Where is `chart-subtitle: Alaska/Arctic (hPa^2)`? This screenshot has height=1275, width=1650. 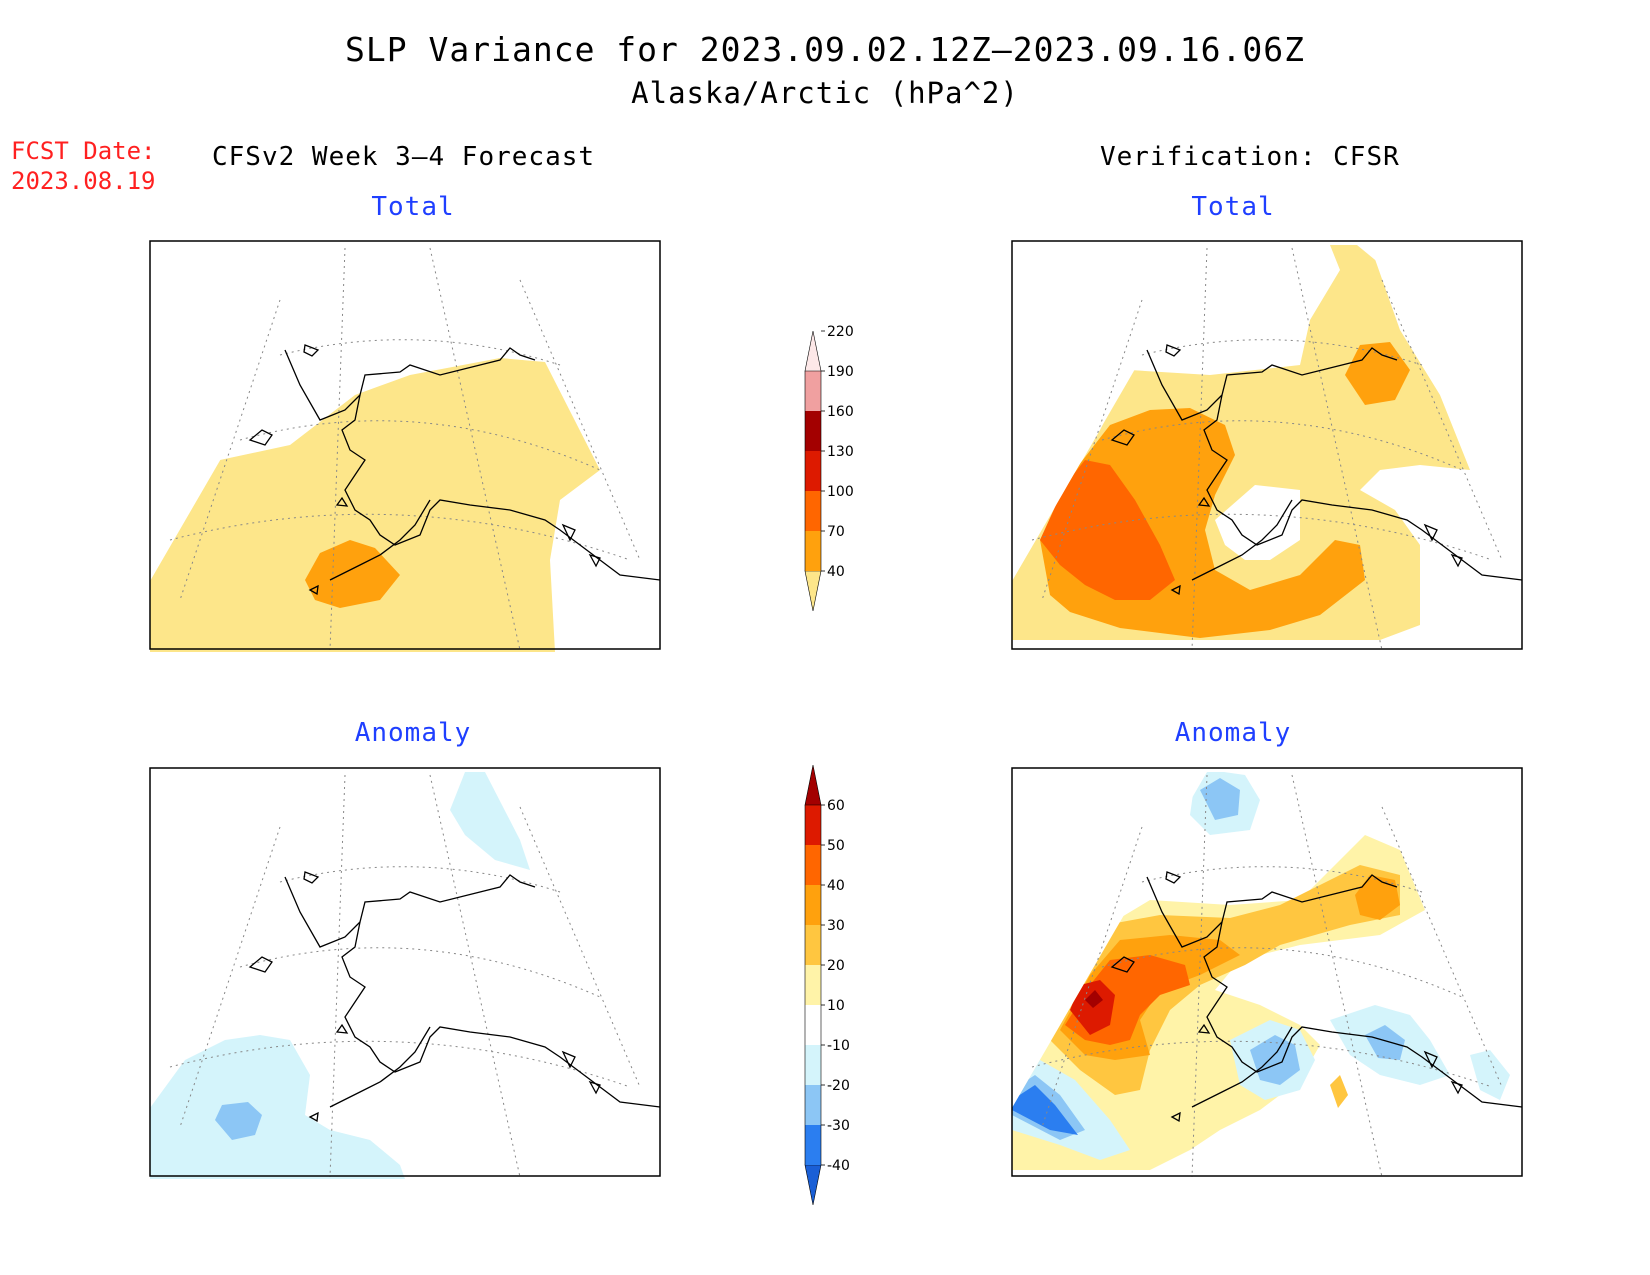
chart-subtitle: Alaska/Arctic (hPa^2) is located at coordinates (825, 93).